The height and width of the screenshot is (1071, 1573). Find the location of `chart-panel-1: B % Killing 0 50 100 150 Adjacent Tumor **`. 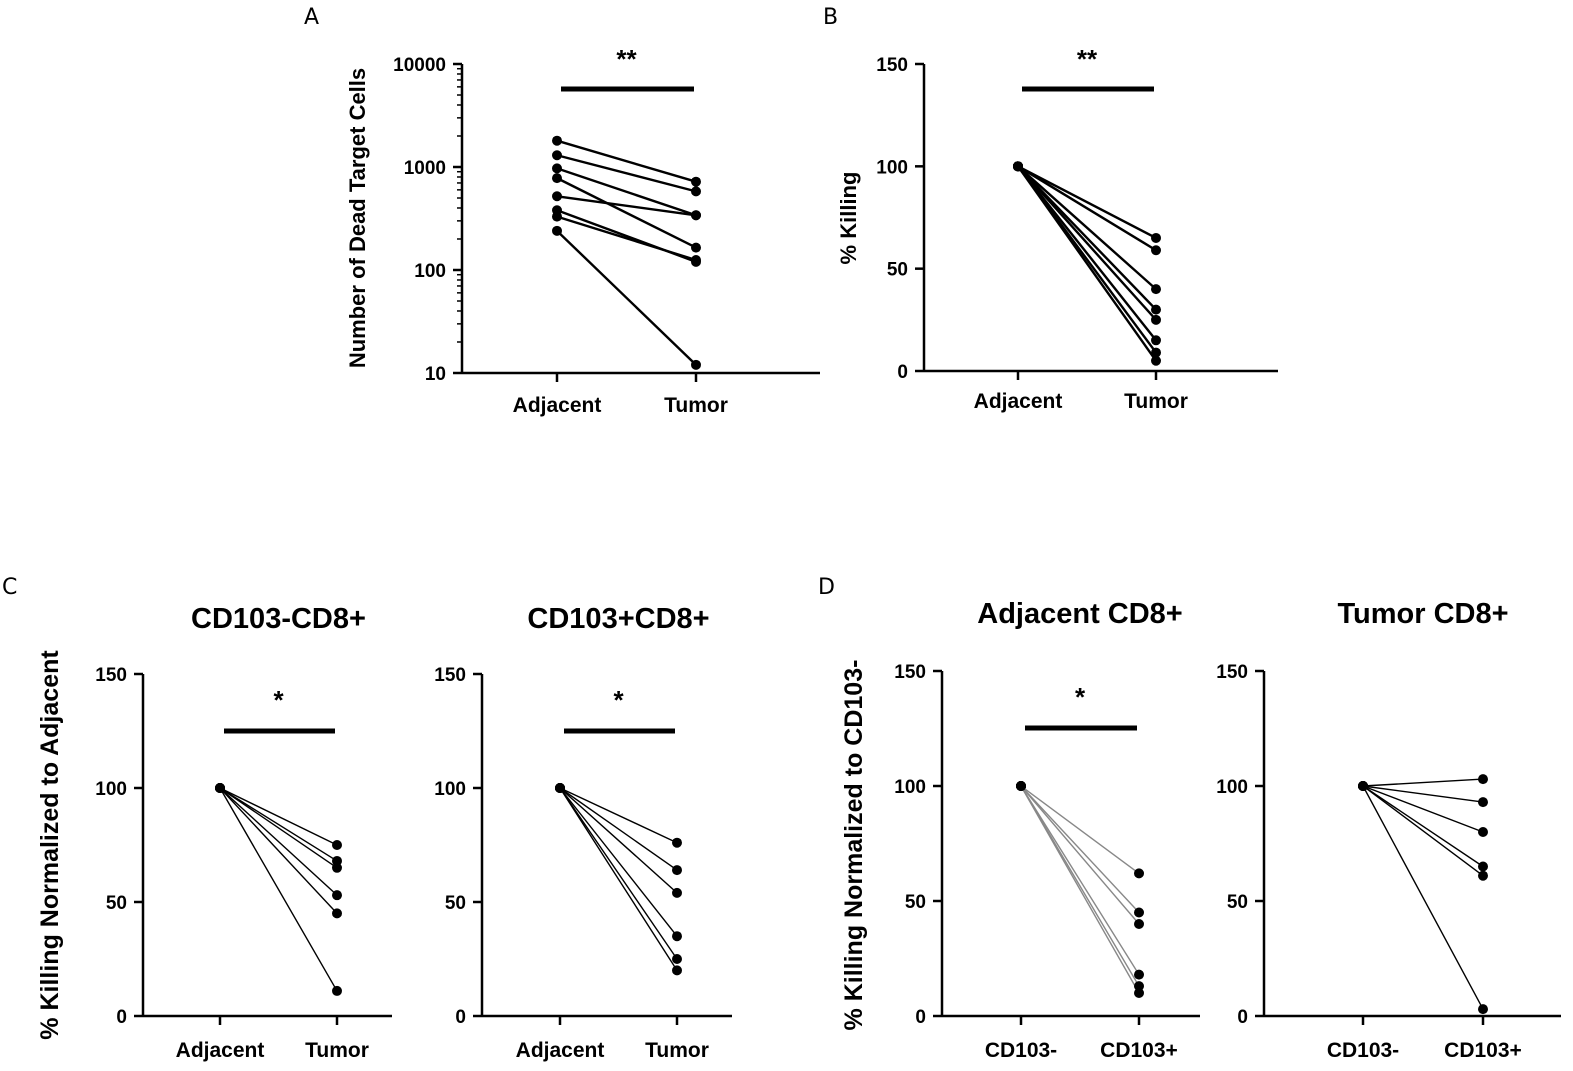

chart-panel-1: B % Killing 0 50 100 150 Adjacent Tumor ** is located at coordinates (1050, 209).